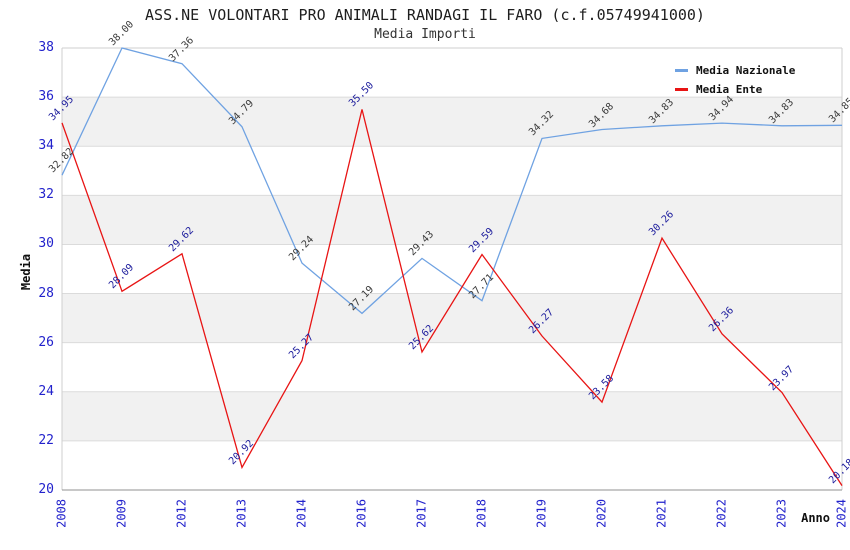 Image resolution: width=850 pixels, height=550 pixels. What do you see at coordinates (46, 342) in the screenshot?
I see `y-tick-label: 26` at bounding box center [46, 342].